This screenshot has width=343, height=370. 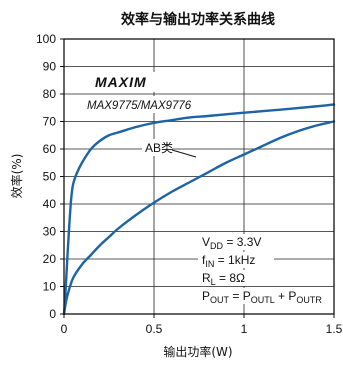 I want to click on y-tick-label: 30, so click(x=50, y=232).